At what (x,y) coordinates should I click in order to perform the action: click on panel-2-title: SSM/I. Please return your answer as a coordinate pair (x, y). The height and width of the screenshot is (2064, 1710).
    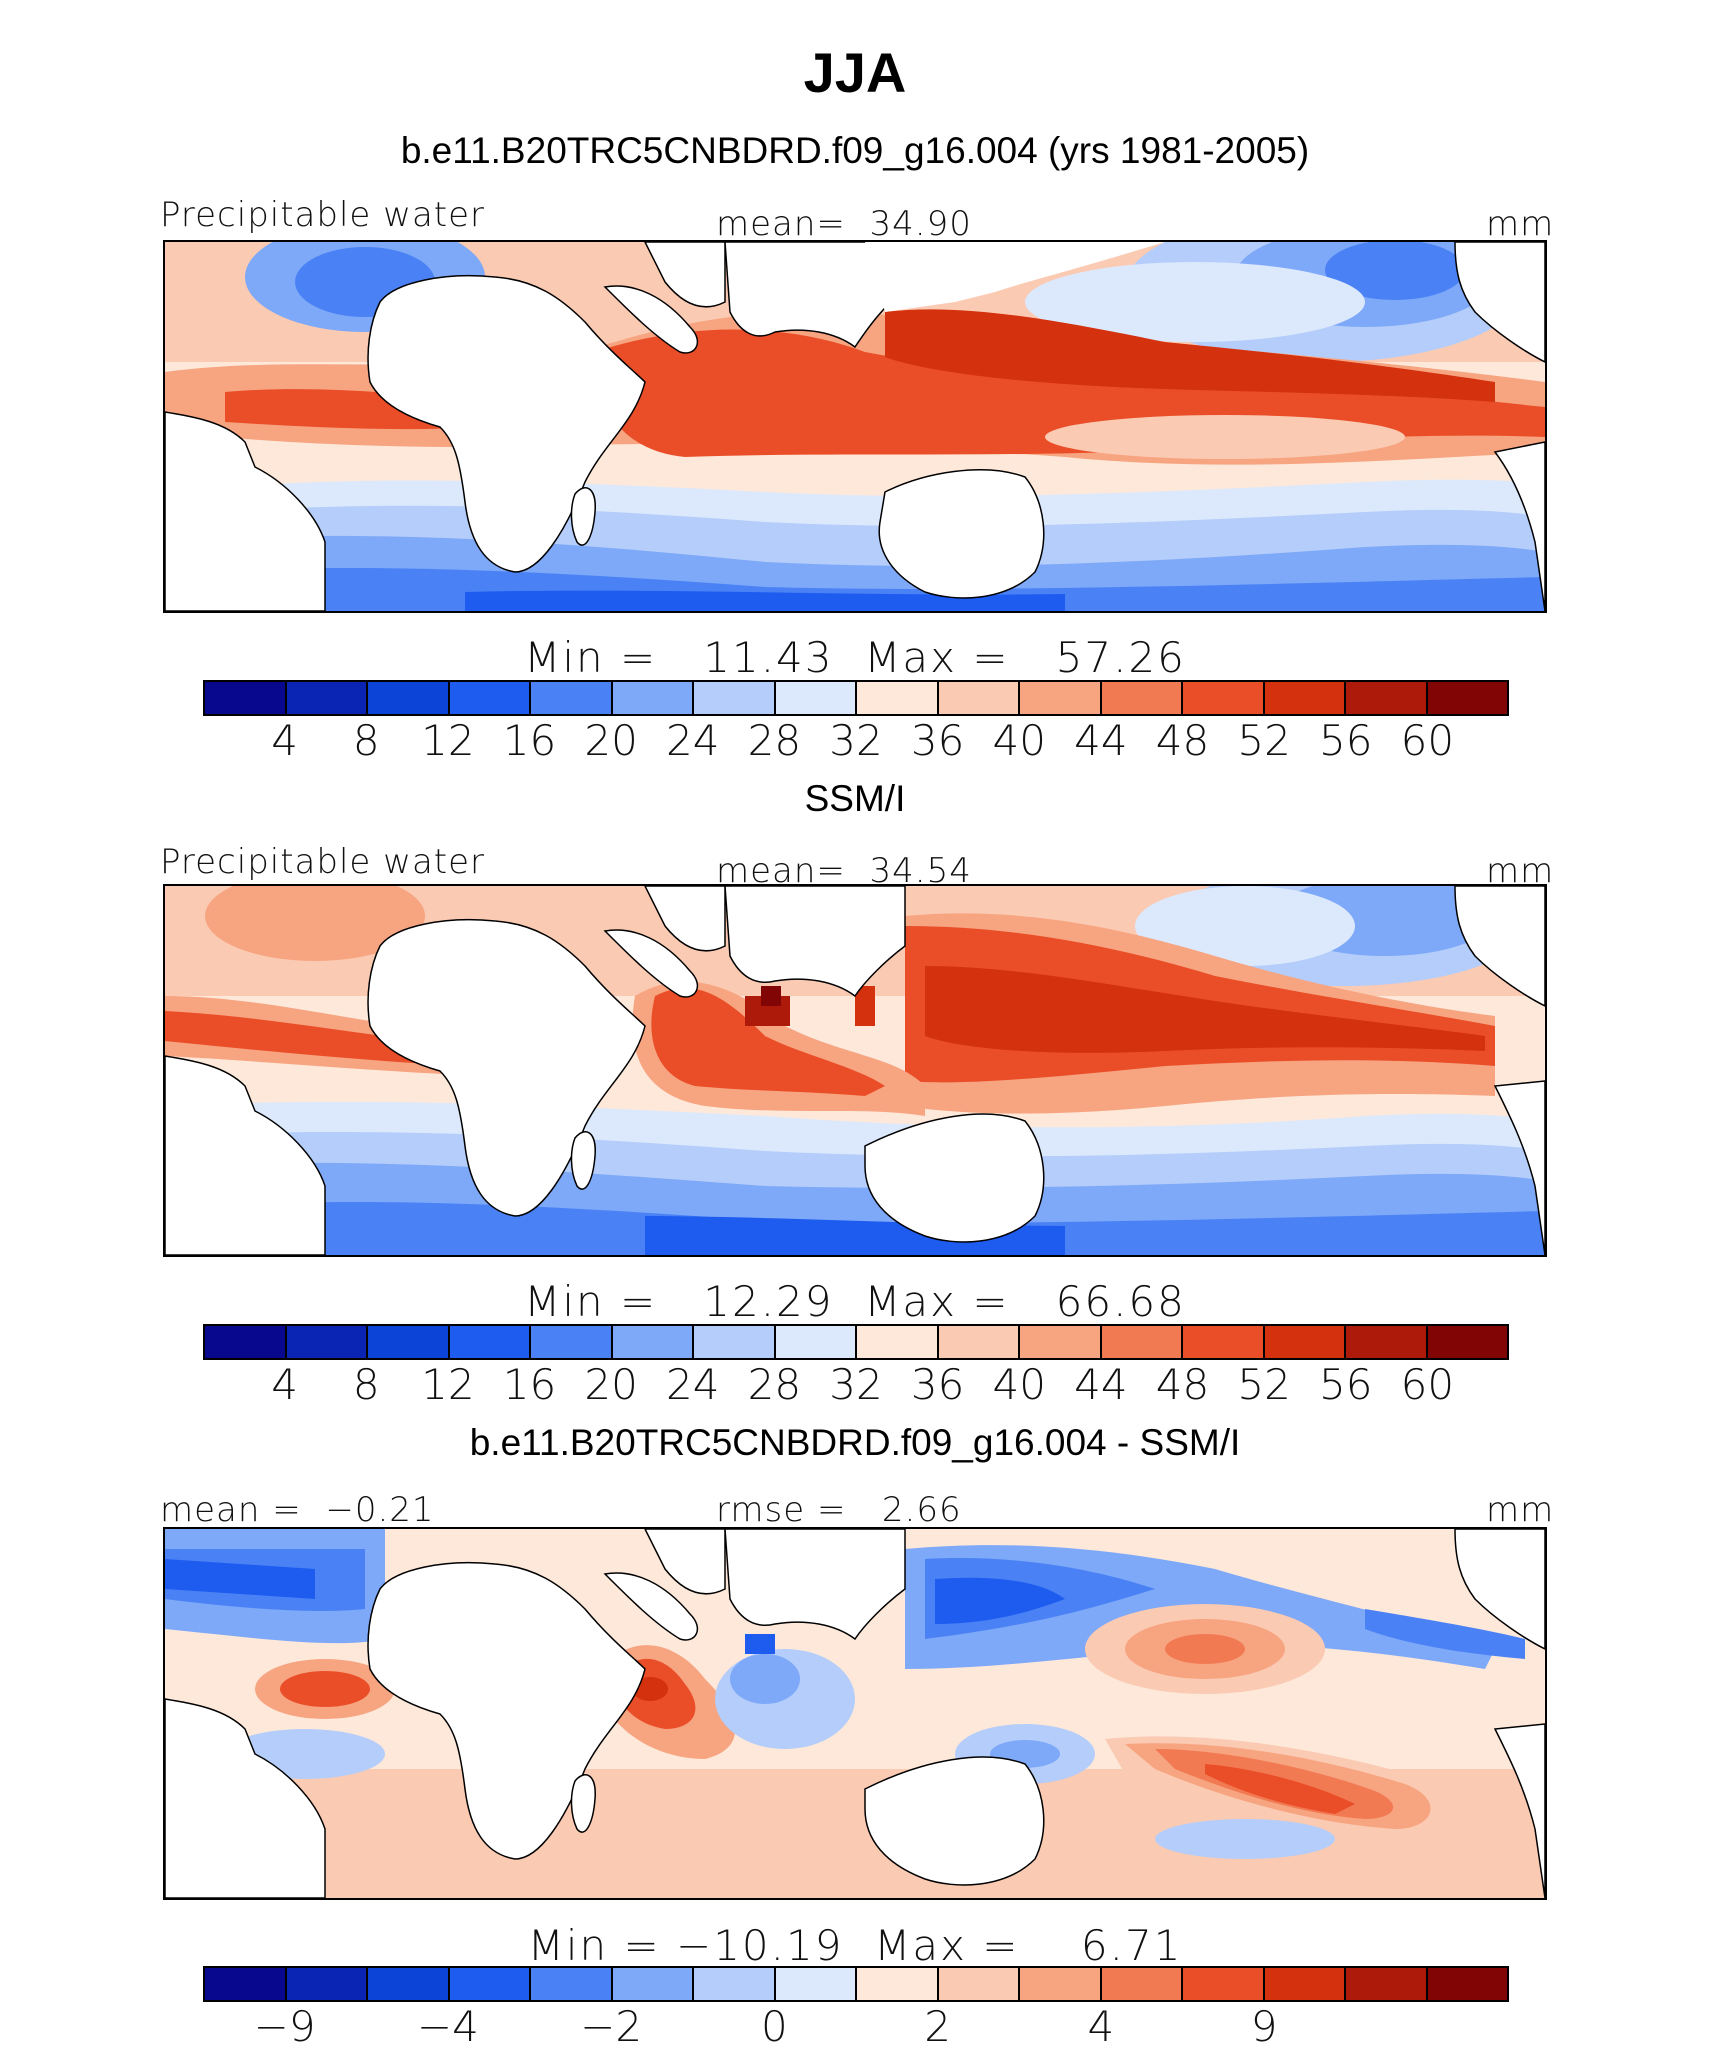
    Looking at the image, I should click on (855, 798).